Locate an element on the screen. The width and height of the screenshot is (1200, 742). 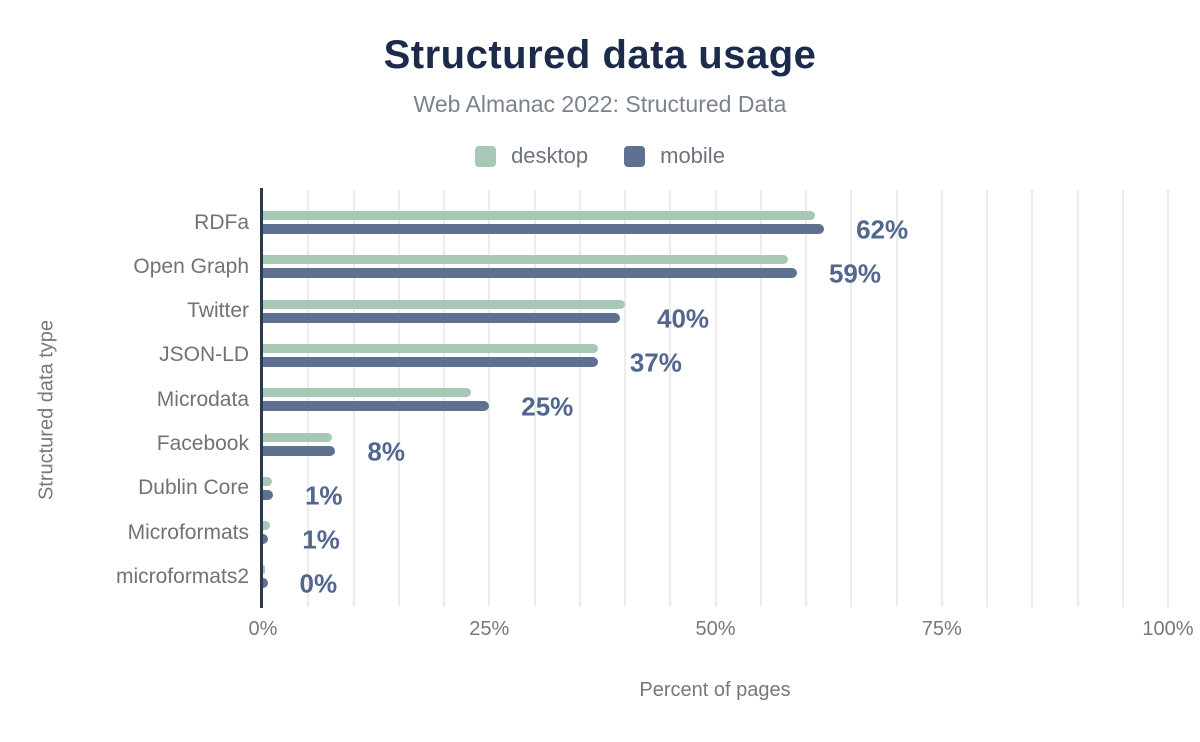
category-label: Open Graph is located at coordinates (191, 266).